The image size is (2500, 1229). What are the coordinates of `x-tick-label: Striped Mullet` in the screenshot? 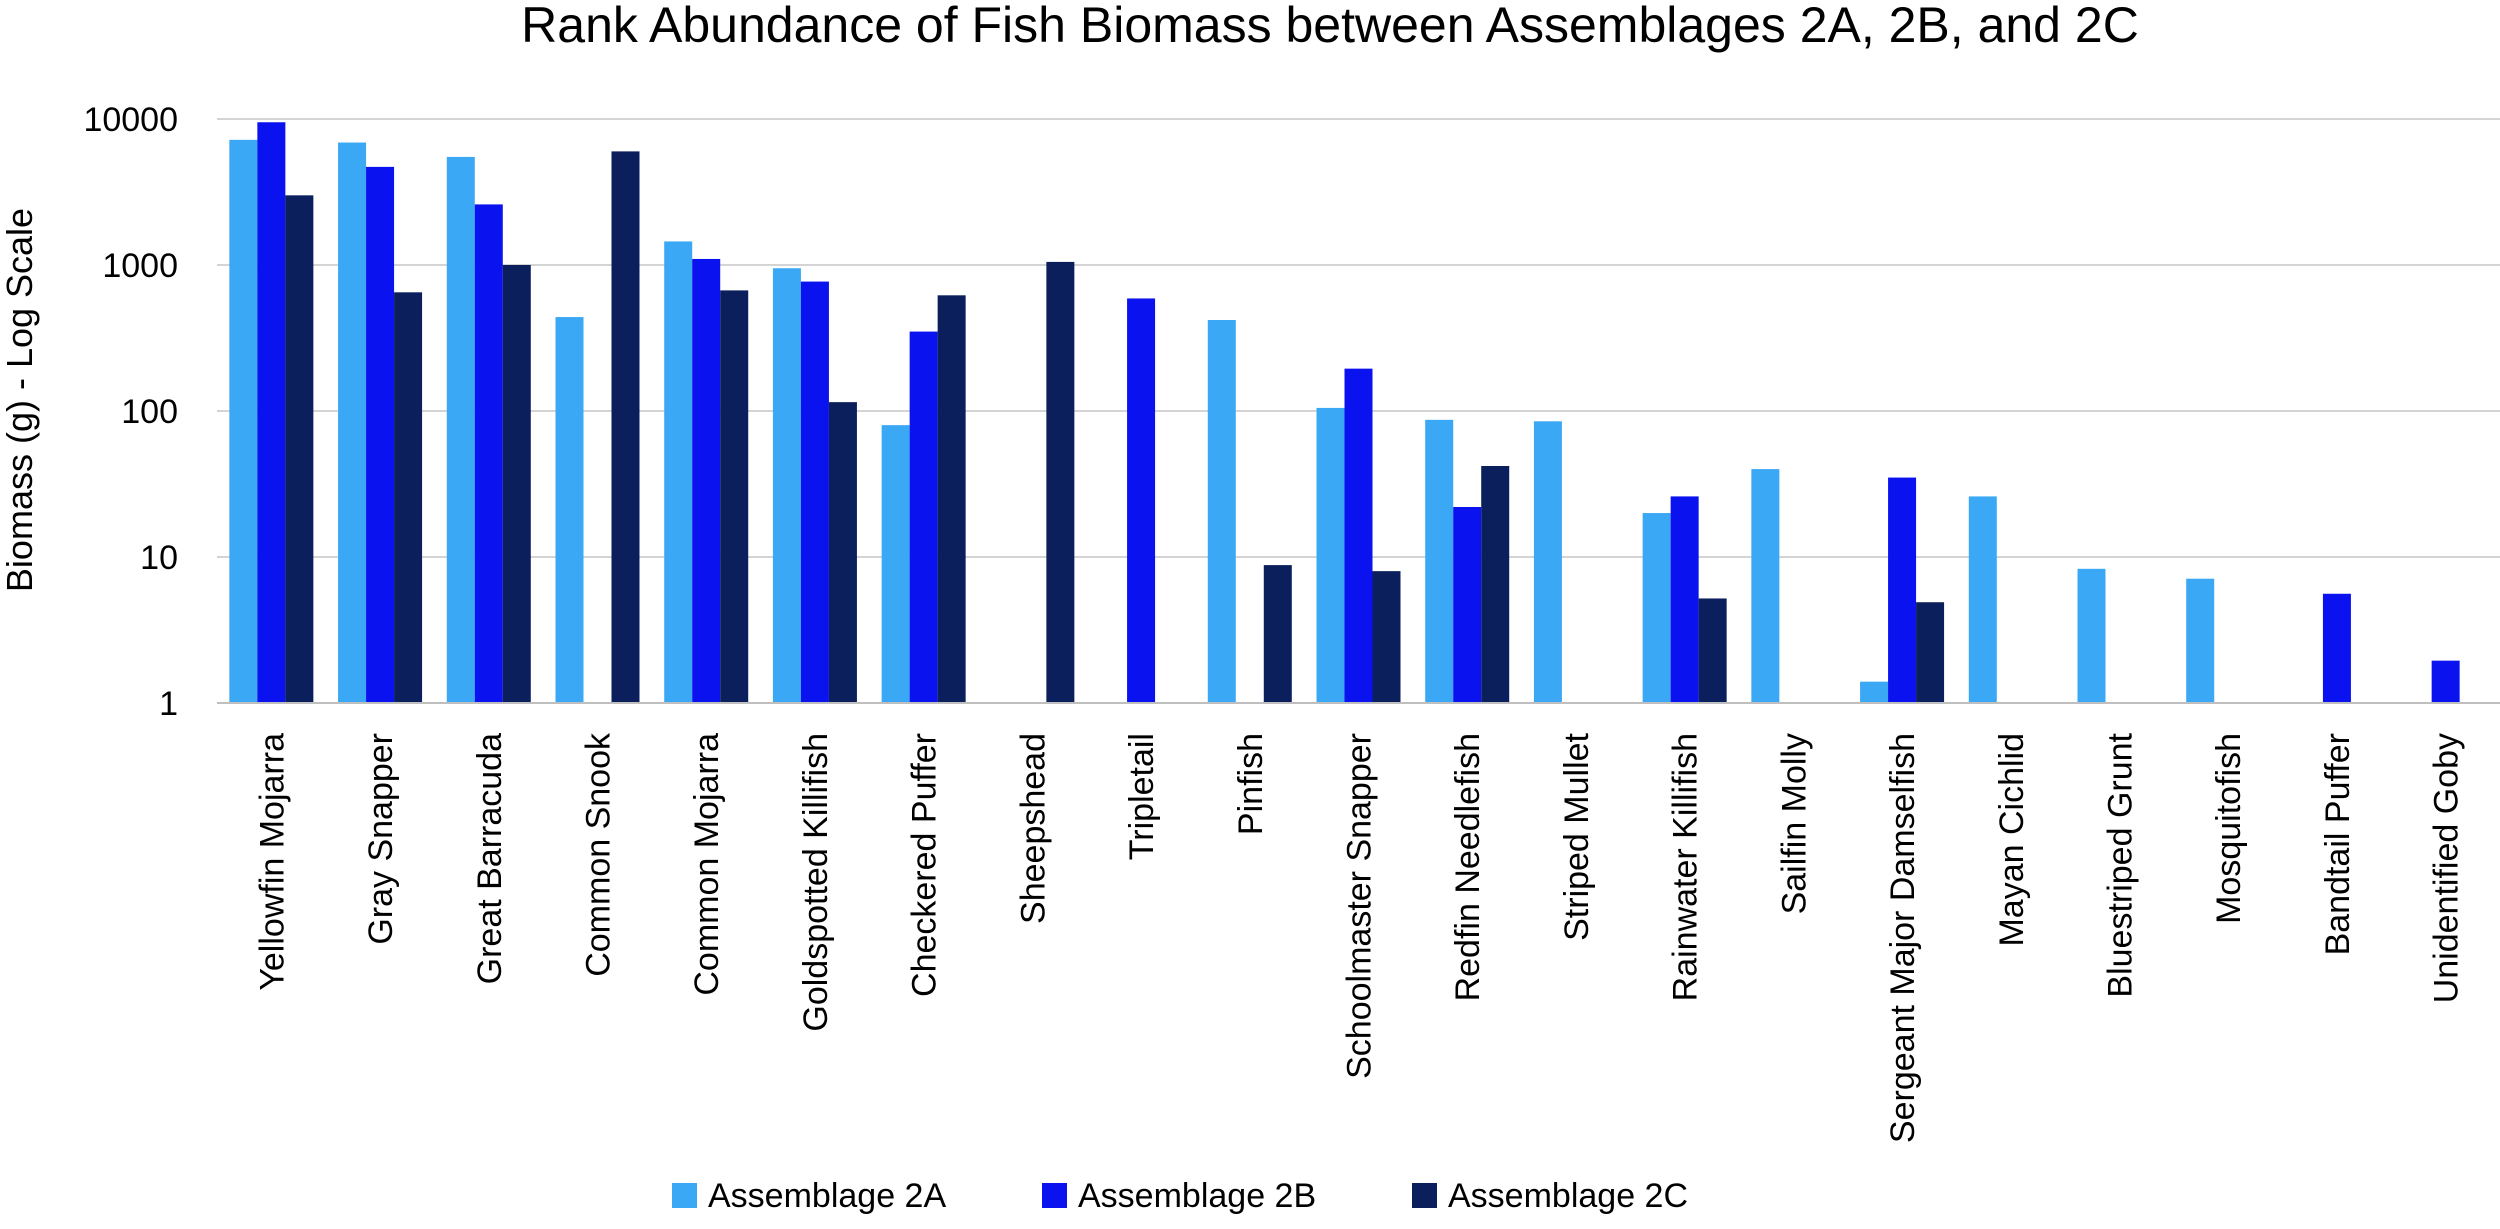 It's located at (1577, 836).